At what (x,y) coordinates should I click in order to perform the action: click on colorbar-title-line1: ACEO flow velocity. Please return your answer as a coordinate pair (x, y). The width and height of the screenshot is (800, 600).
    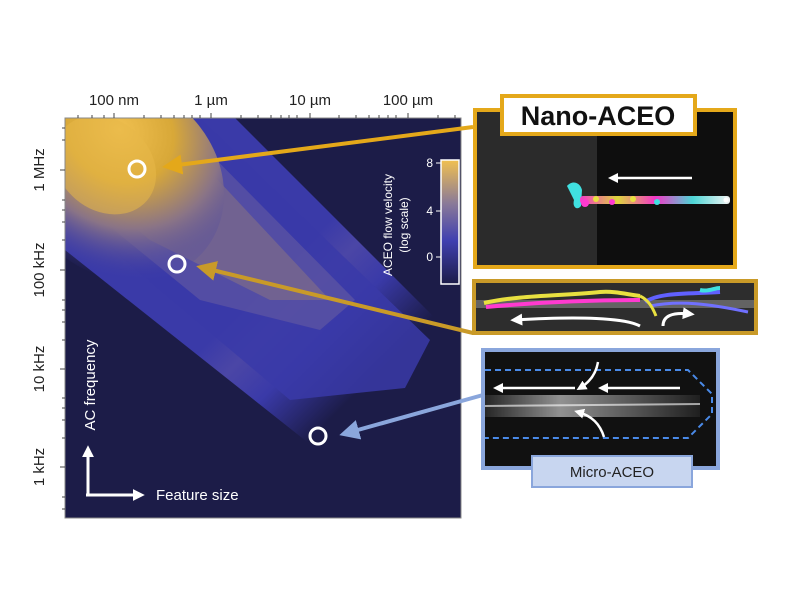
    Looking at the image, I should click on (388, 225).